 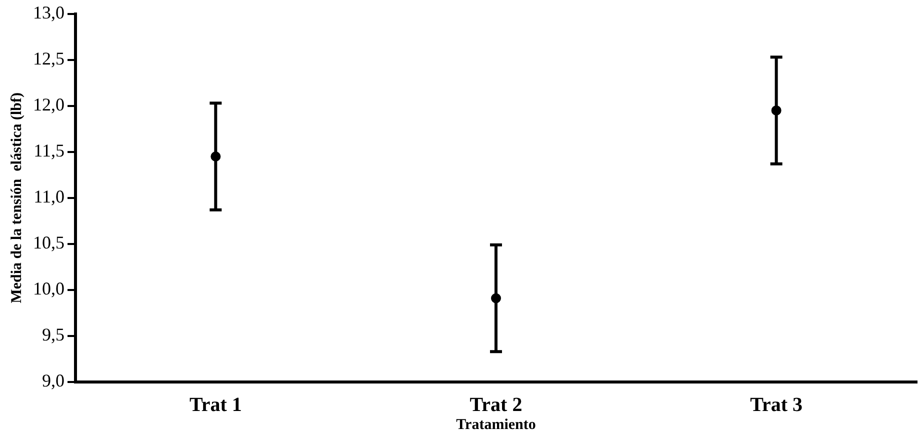 What do you see at coordinates (48, 288) in the screenshot?
I see `y-tick-label: 10,0` at bounding box center [48, 288].